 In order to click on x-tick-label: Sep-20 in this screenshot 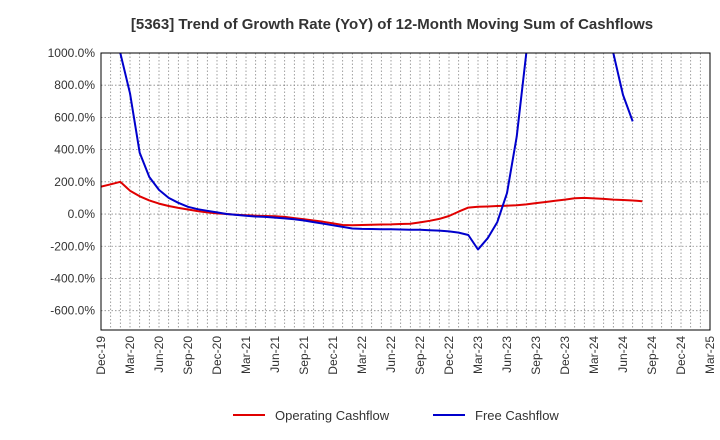, I will do `click(188, 355)`.